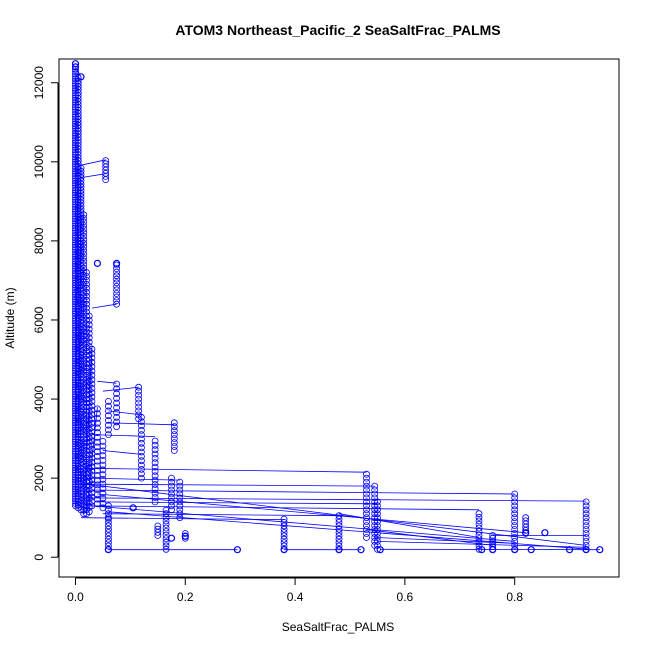 This screenshot has width=650, height=650. I want to click on y-tick-label: 12000, so click(39, 83).